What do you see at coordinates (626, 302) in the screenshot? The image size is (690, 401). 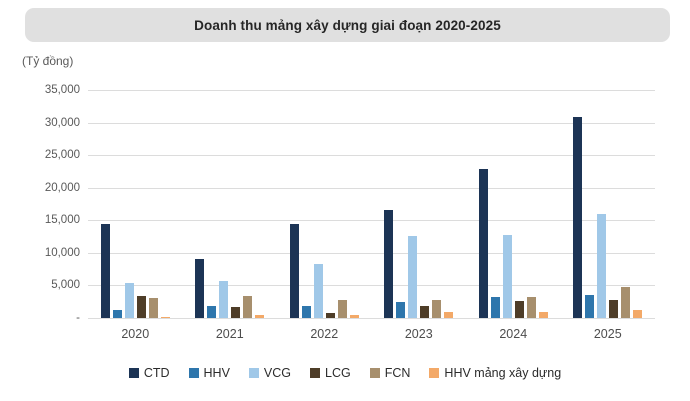 I see `bar-FCN-2025` at bounding box center [626, 302].